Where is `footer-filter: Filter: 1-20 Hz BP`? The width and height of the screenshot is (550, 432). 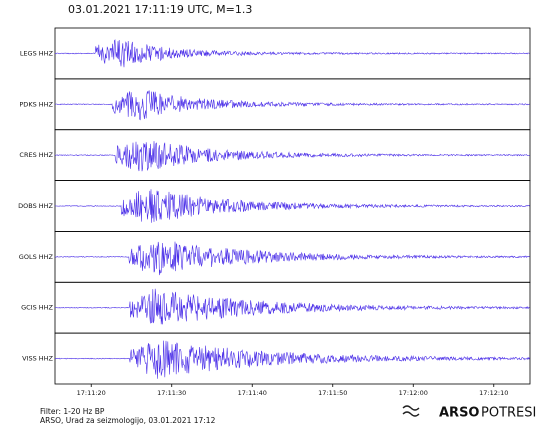 footer-filter: Filter: 1-20 Hz BP is located at coordinates (72, 411).